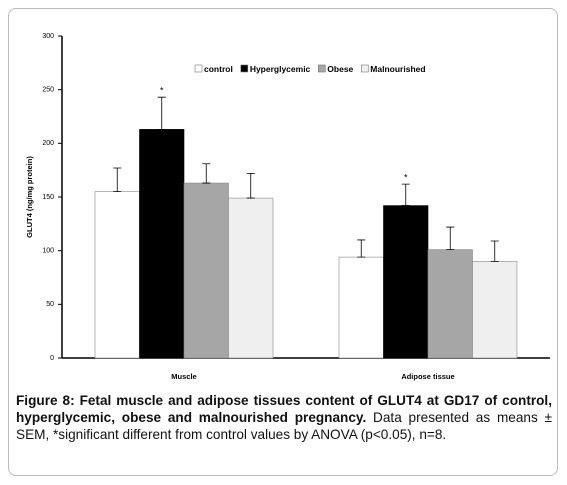  I want to click on legend-label: Hyperglycemic, so click(280, 69).